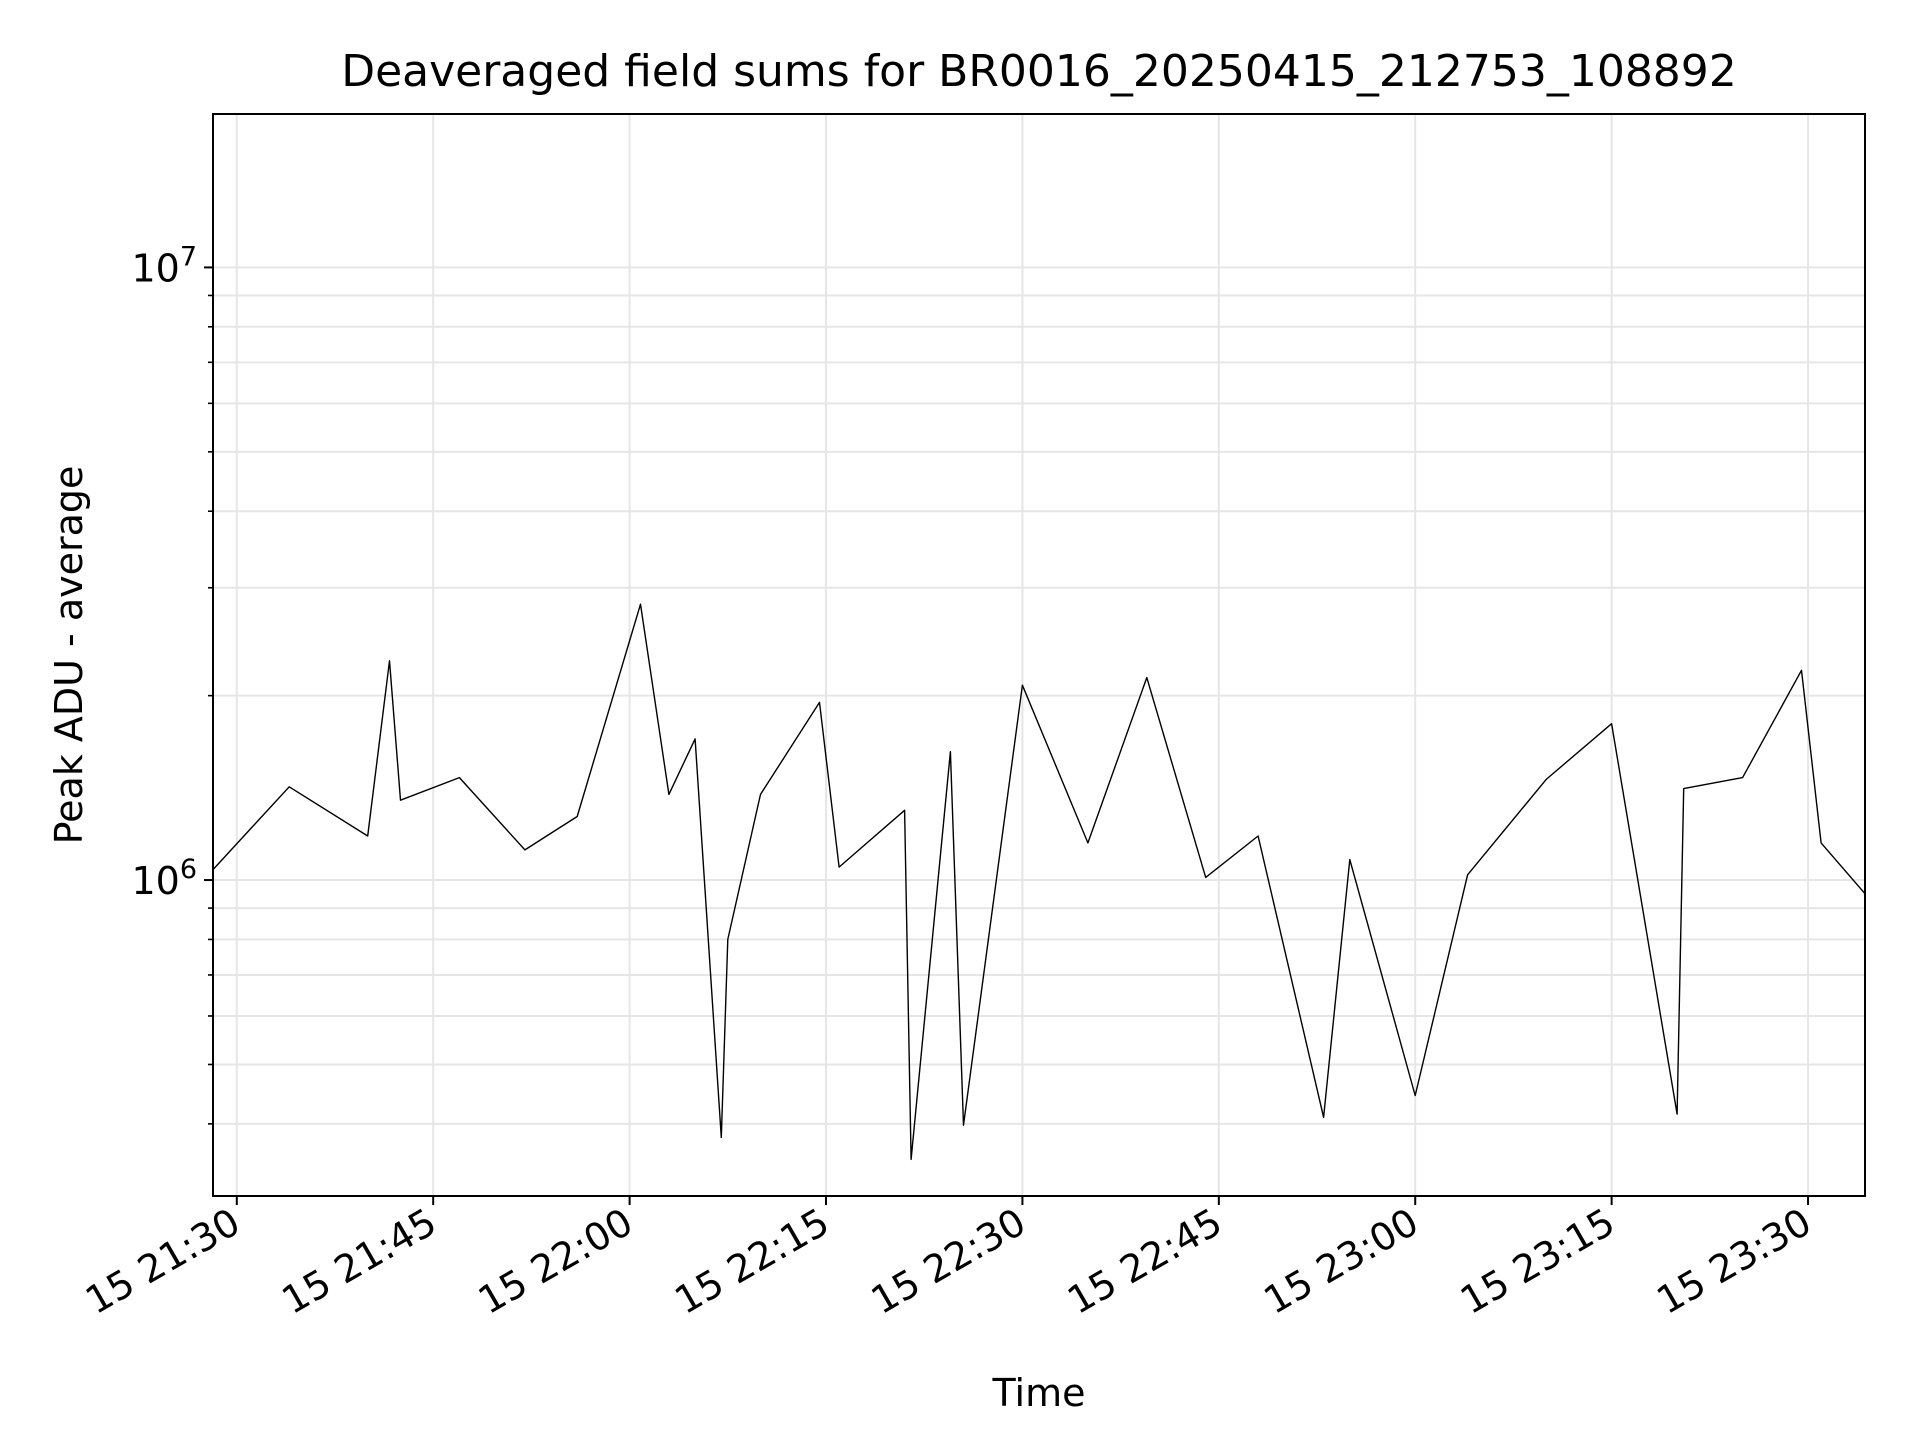  What do you see at coordinates (164, 878) in the screenshot?
I see `y-tick-label: 106` at bounding box center [164, 878].